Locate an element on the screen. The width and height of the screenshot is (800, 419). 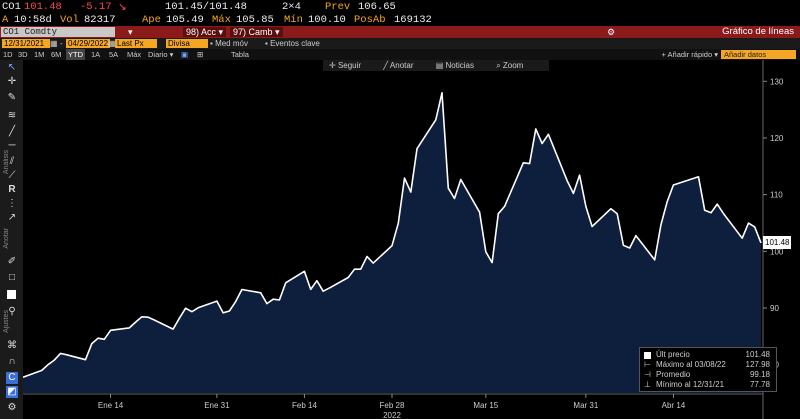
y-tick-label: 100 is located at coordinates (777, 251).